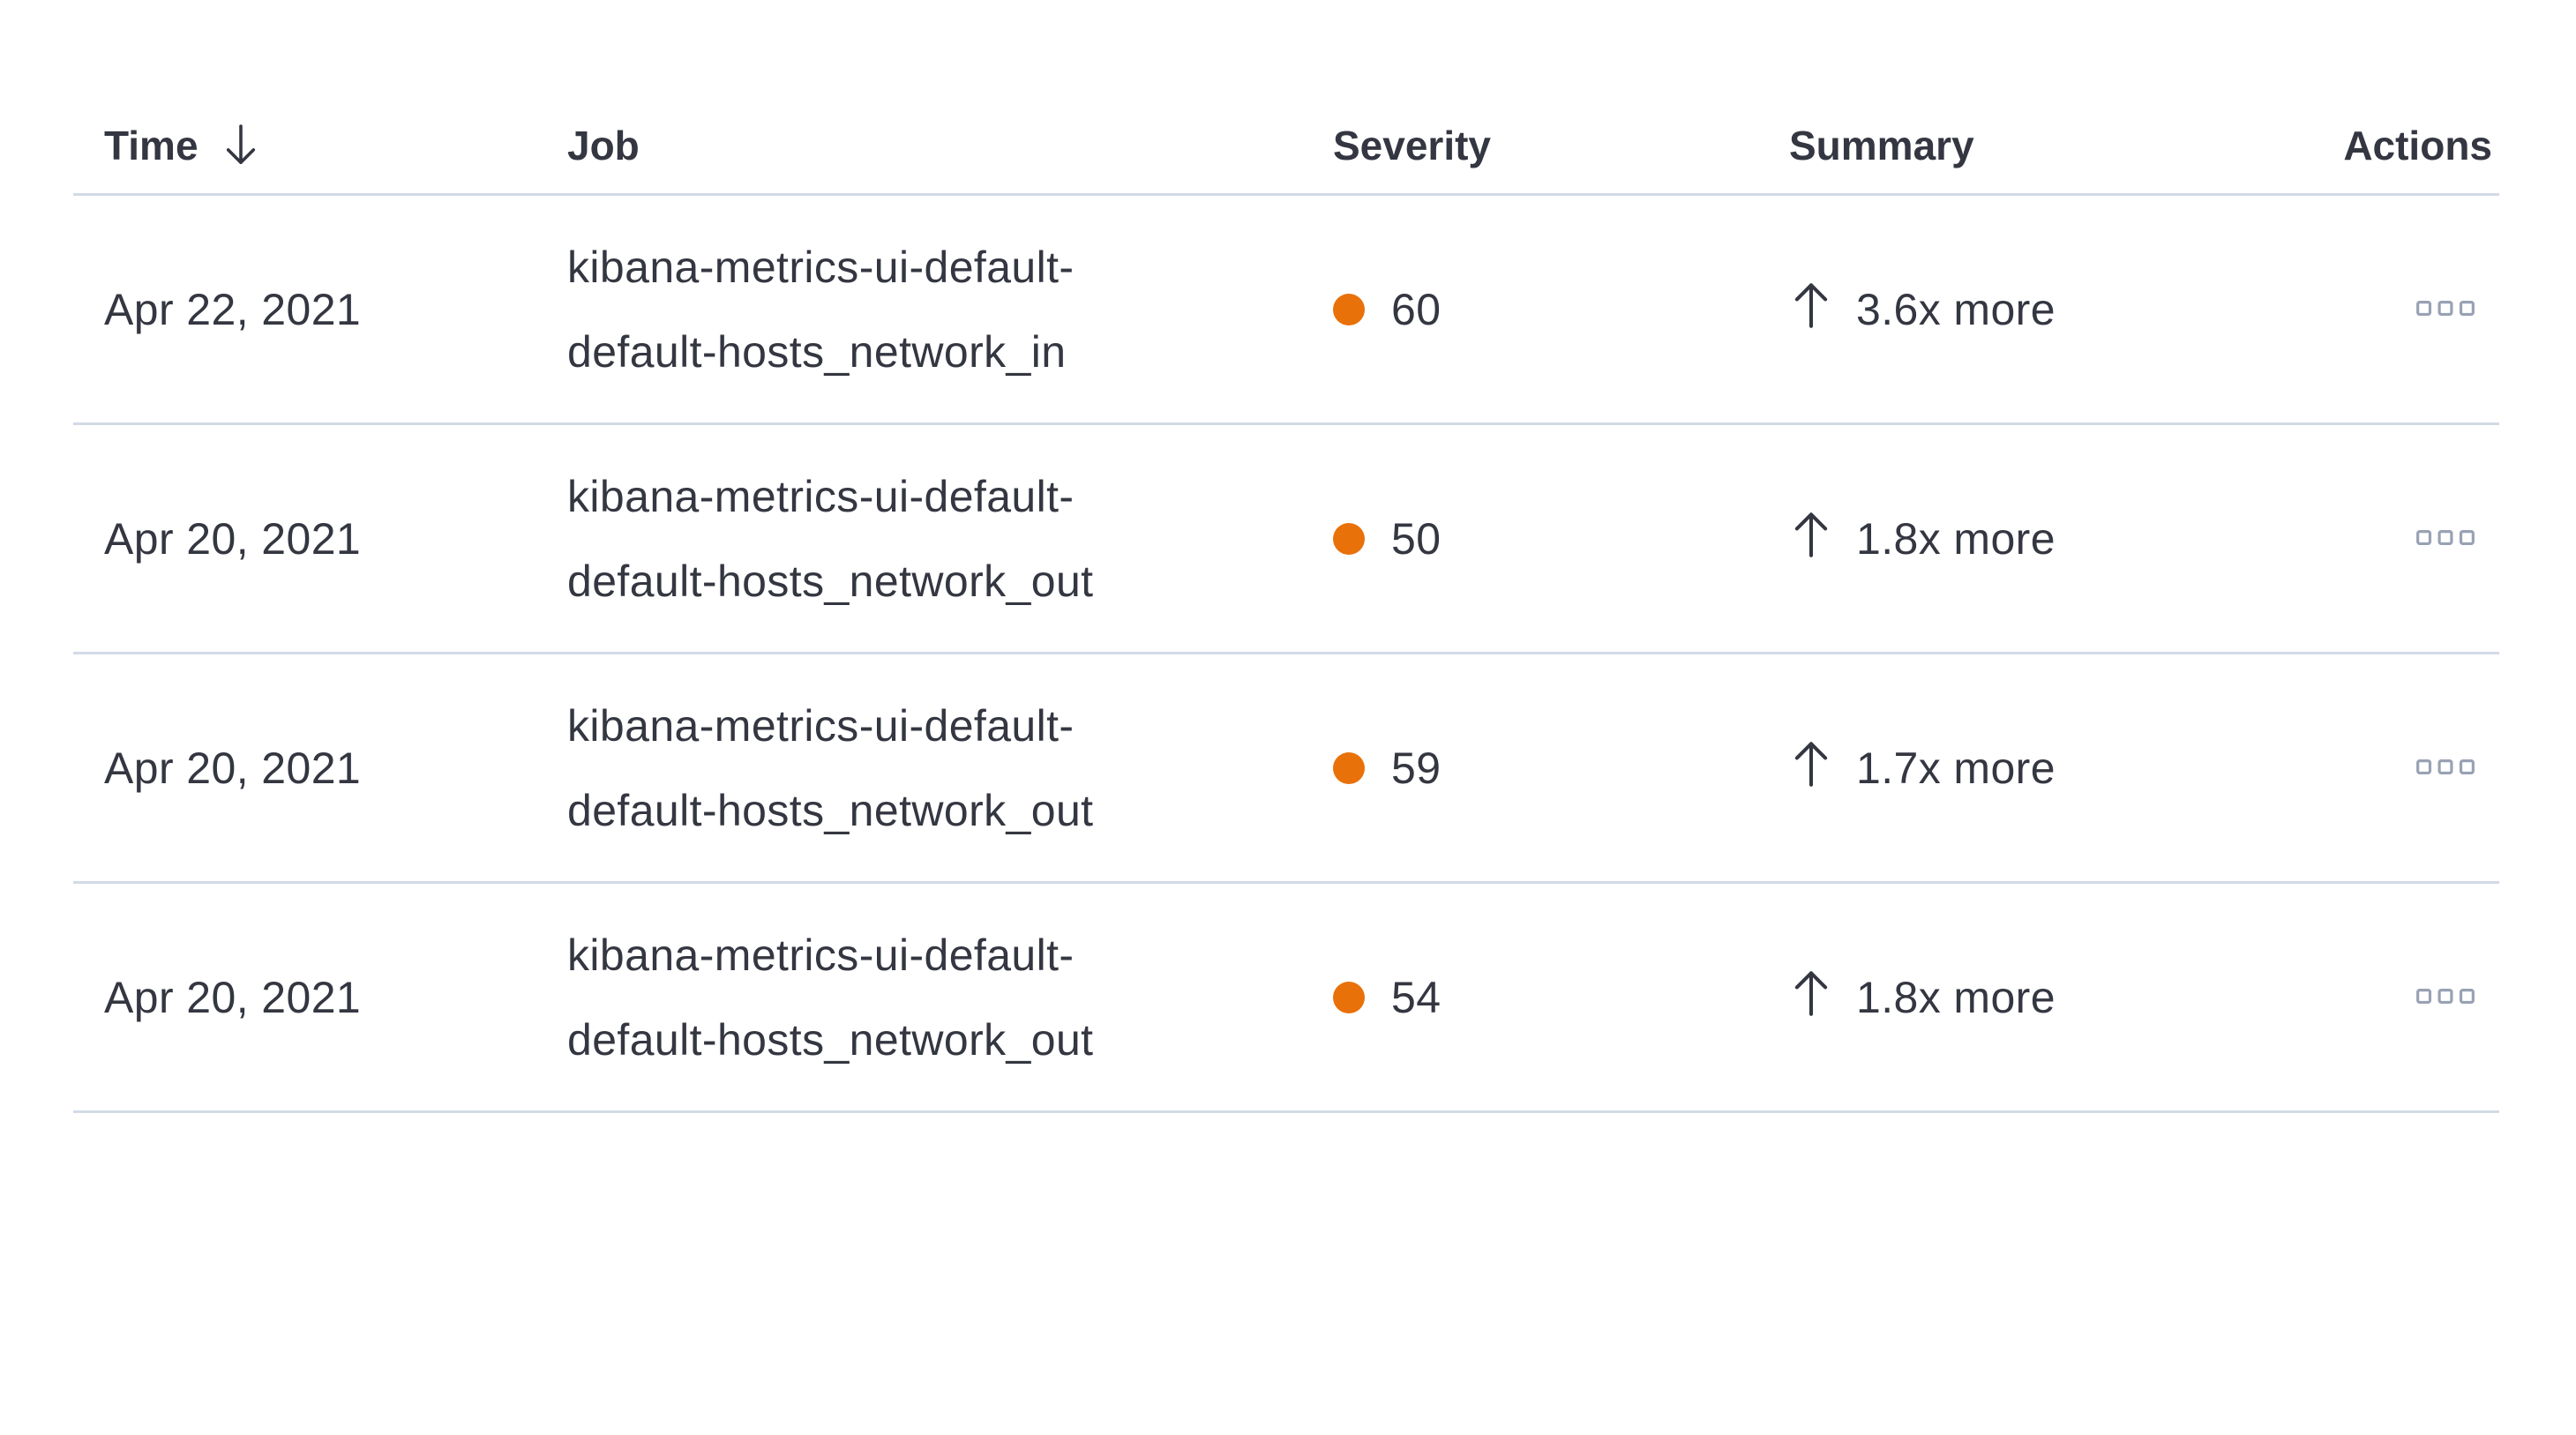  Describe the element at coordinates (1538, 309) in the screenshot. I see `severity-cell: 60` at that location.